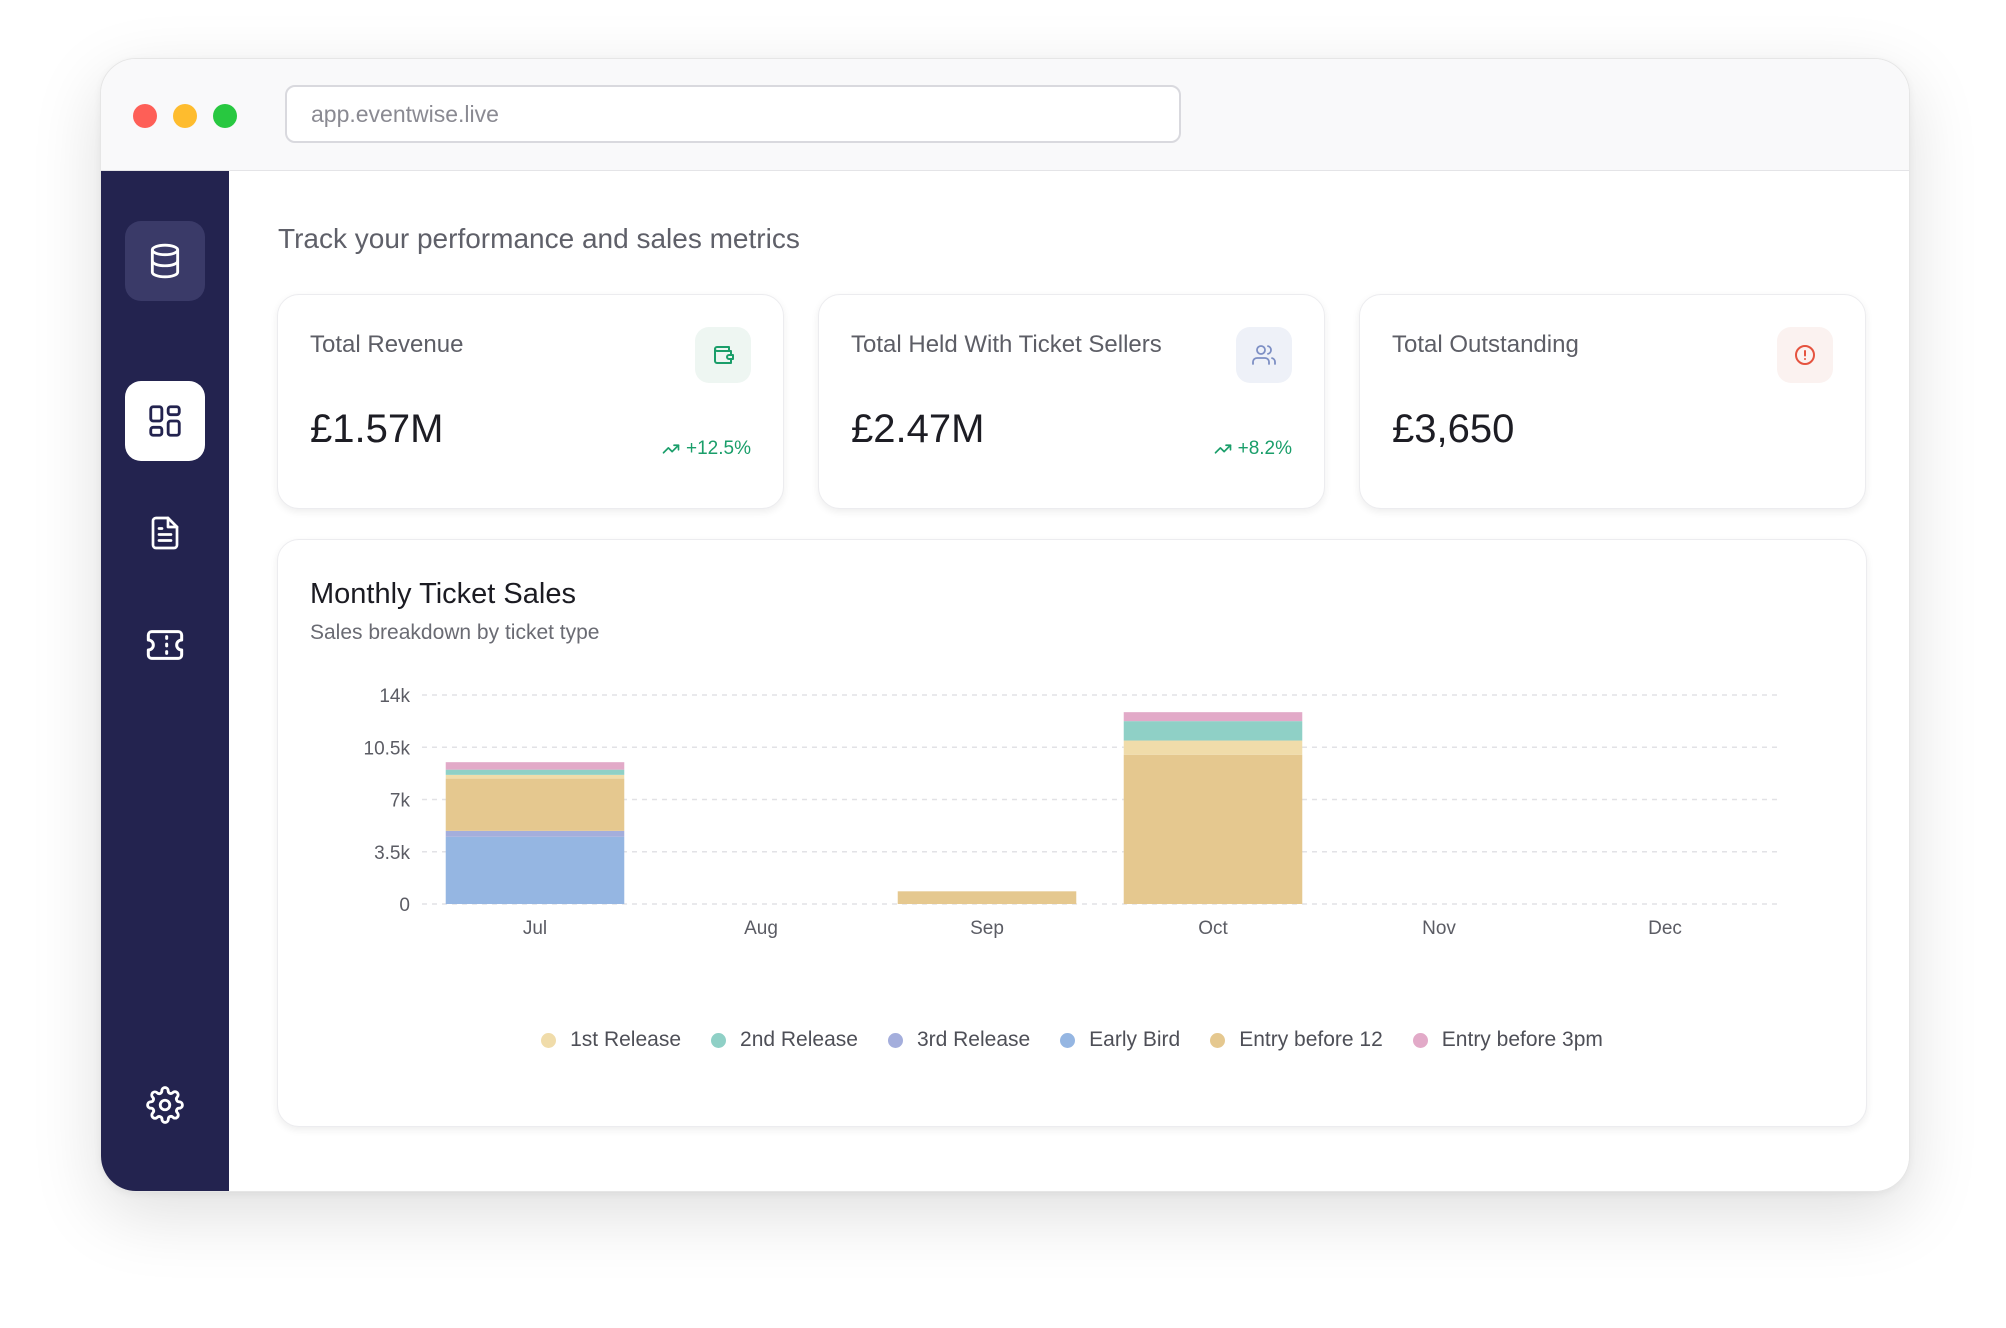 This screenshot has width=2006, height=1328. I want to click on y-tick-label: 10.5k, so click(387, 748).